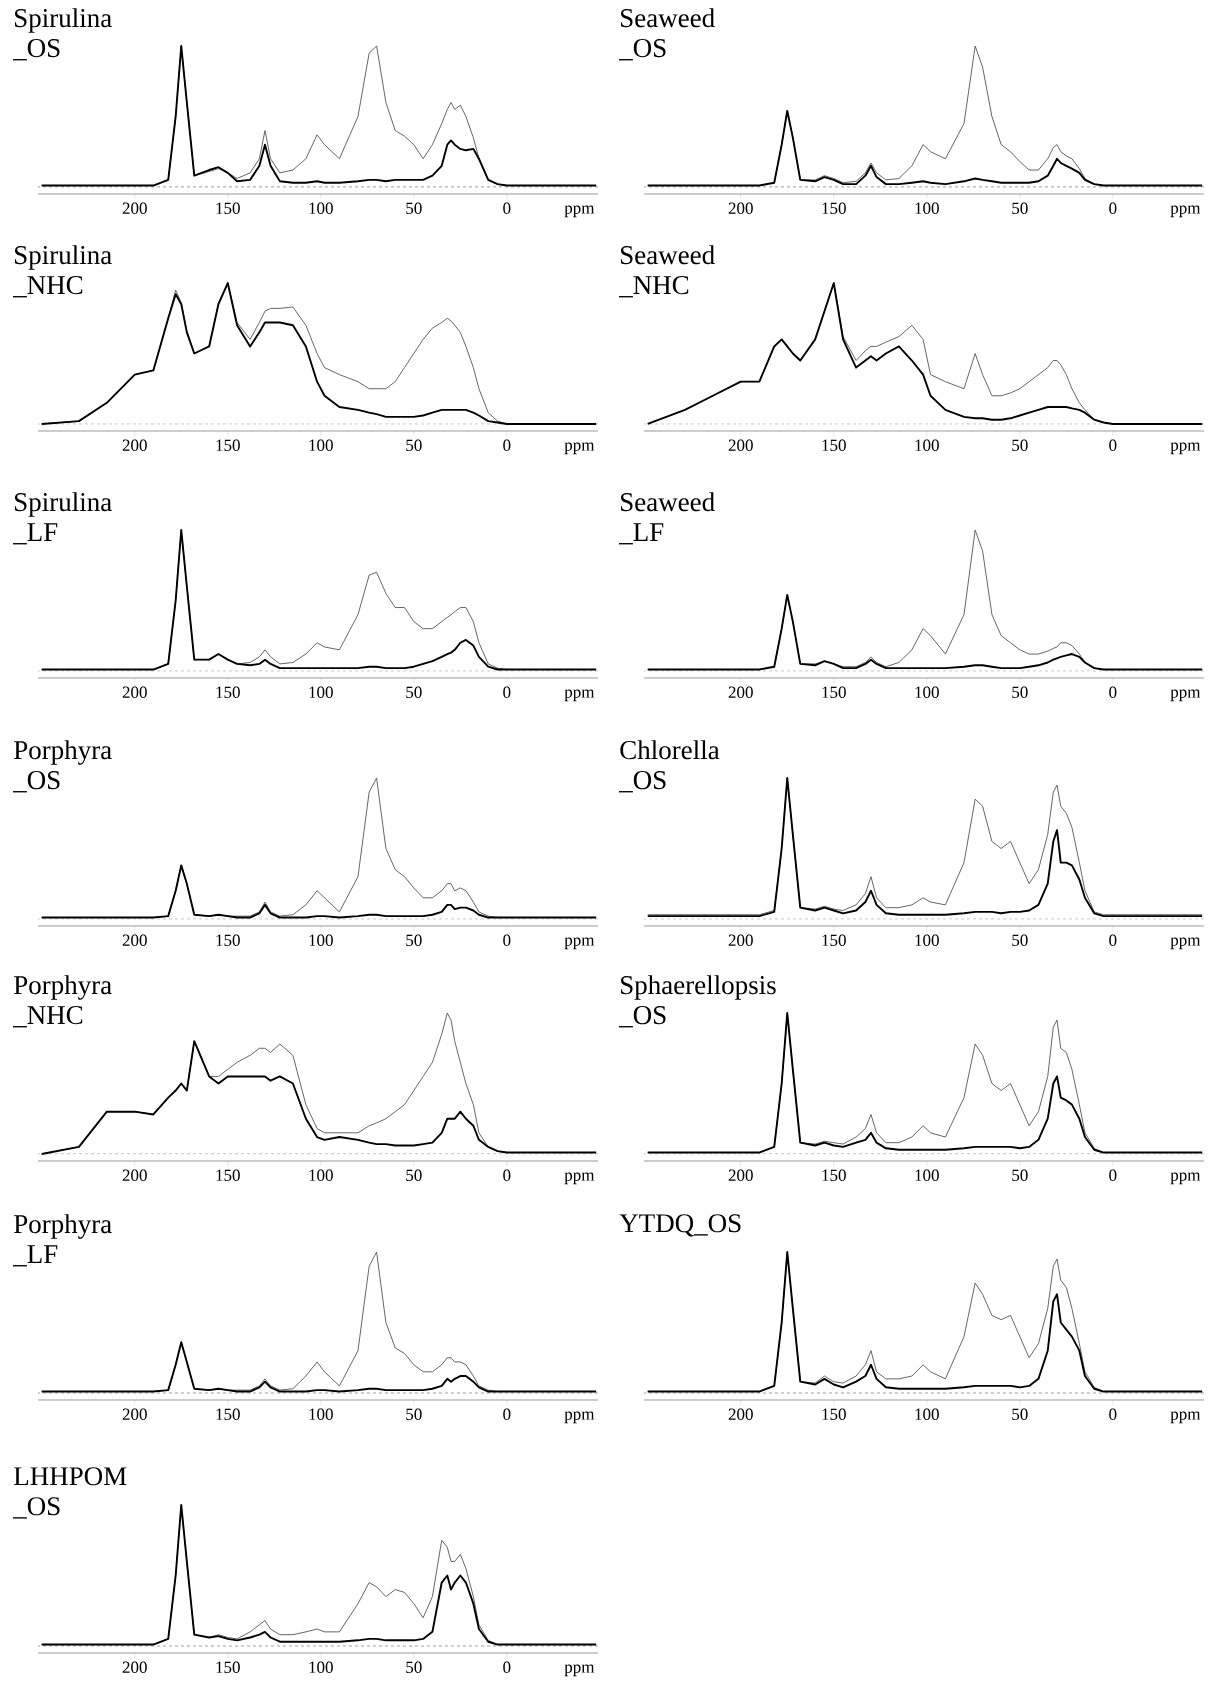  Describe the element at coordinates (697, 1001) in the screenshot. I see `chart-title: Sphaerellopsis _OS` at that location.